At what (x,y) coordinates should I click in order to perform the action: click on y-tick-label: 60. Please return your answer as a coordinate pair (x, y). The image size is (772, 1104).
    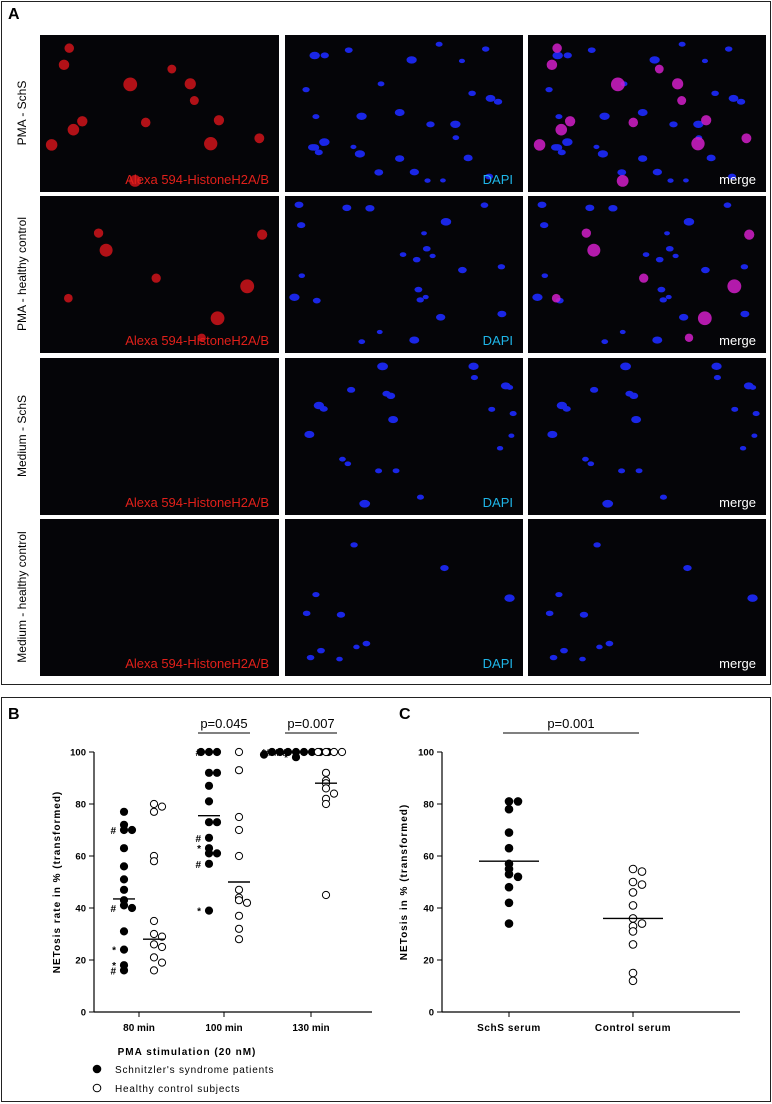
    Looking at the image, I should click on (428, 857).